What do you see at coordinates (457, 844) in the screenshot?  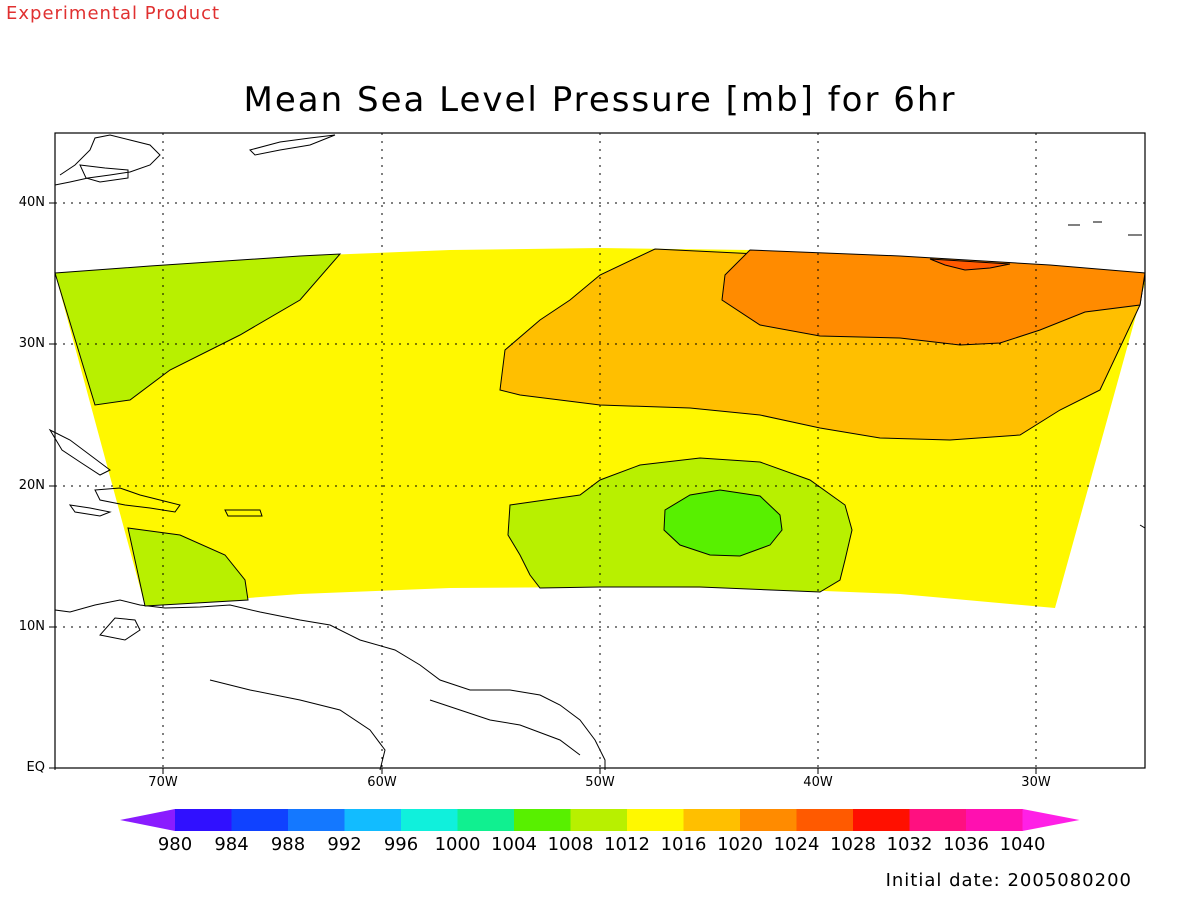 I see `colorbar-tick-label: 1000` at bounding box center [457, 844].